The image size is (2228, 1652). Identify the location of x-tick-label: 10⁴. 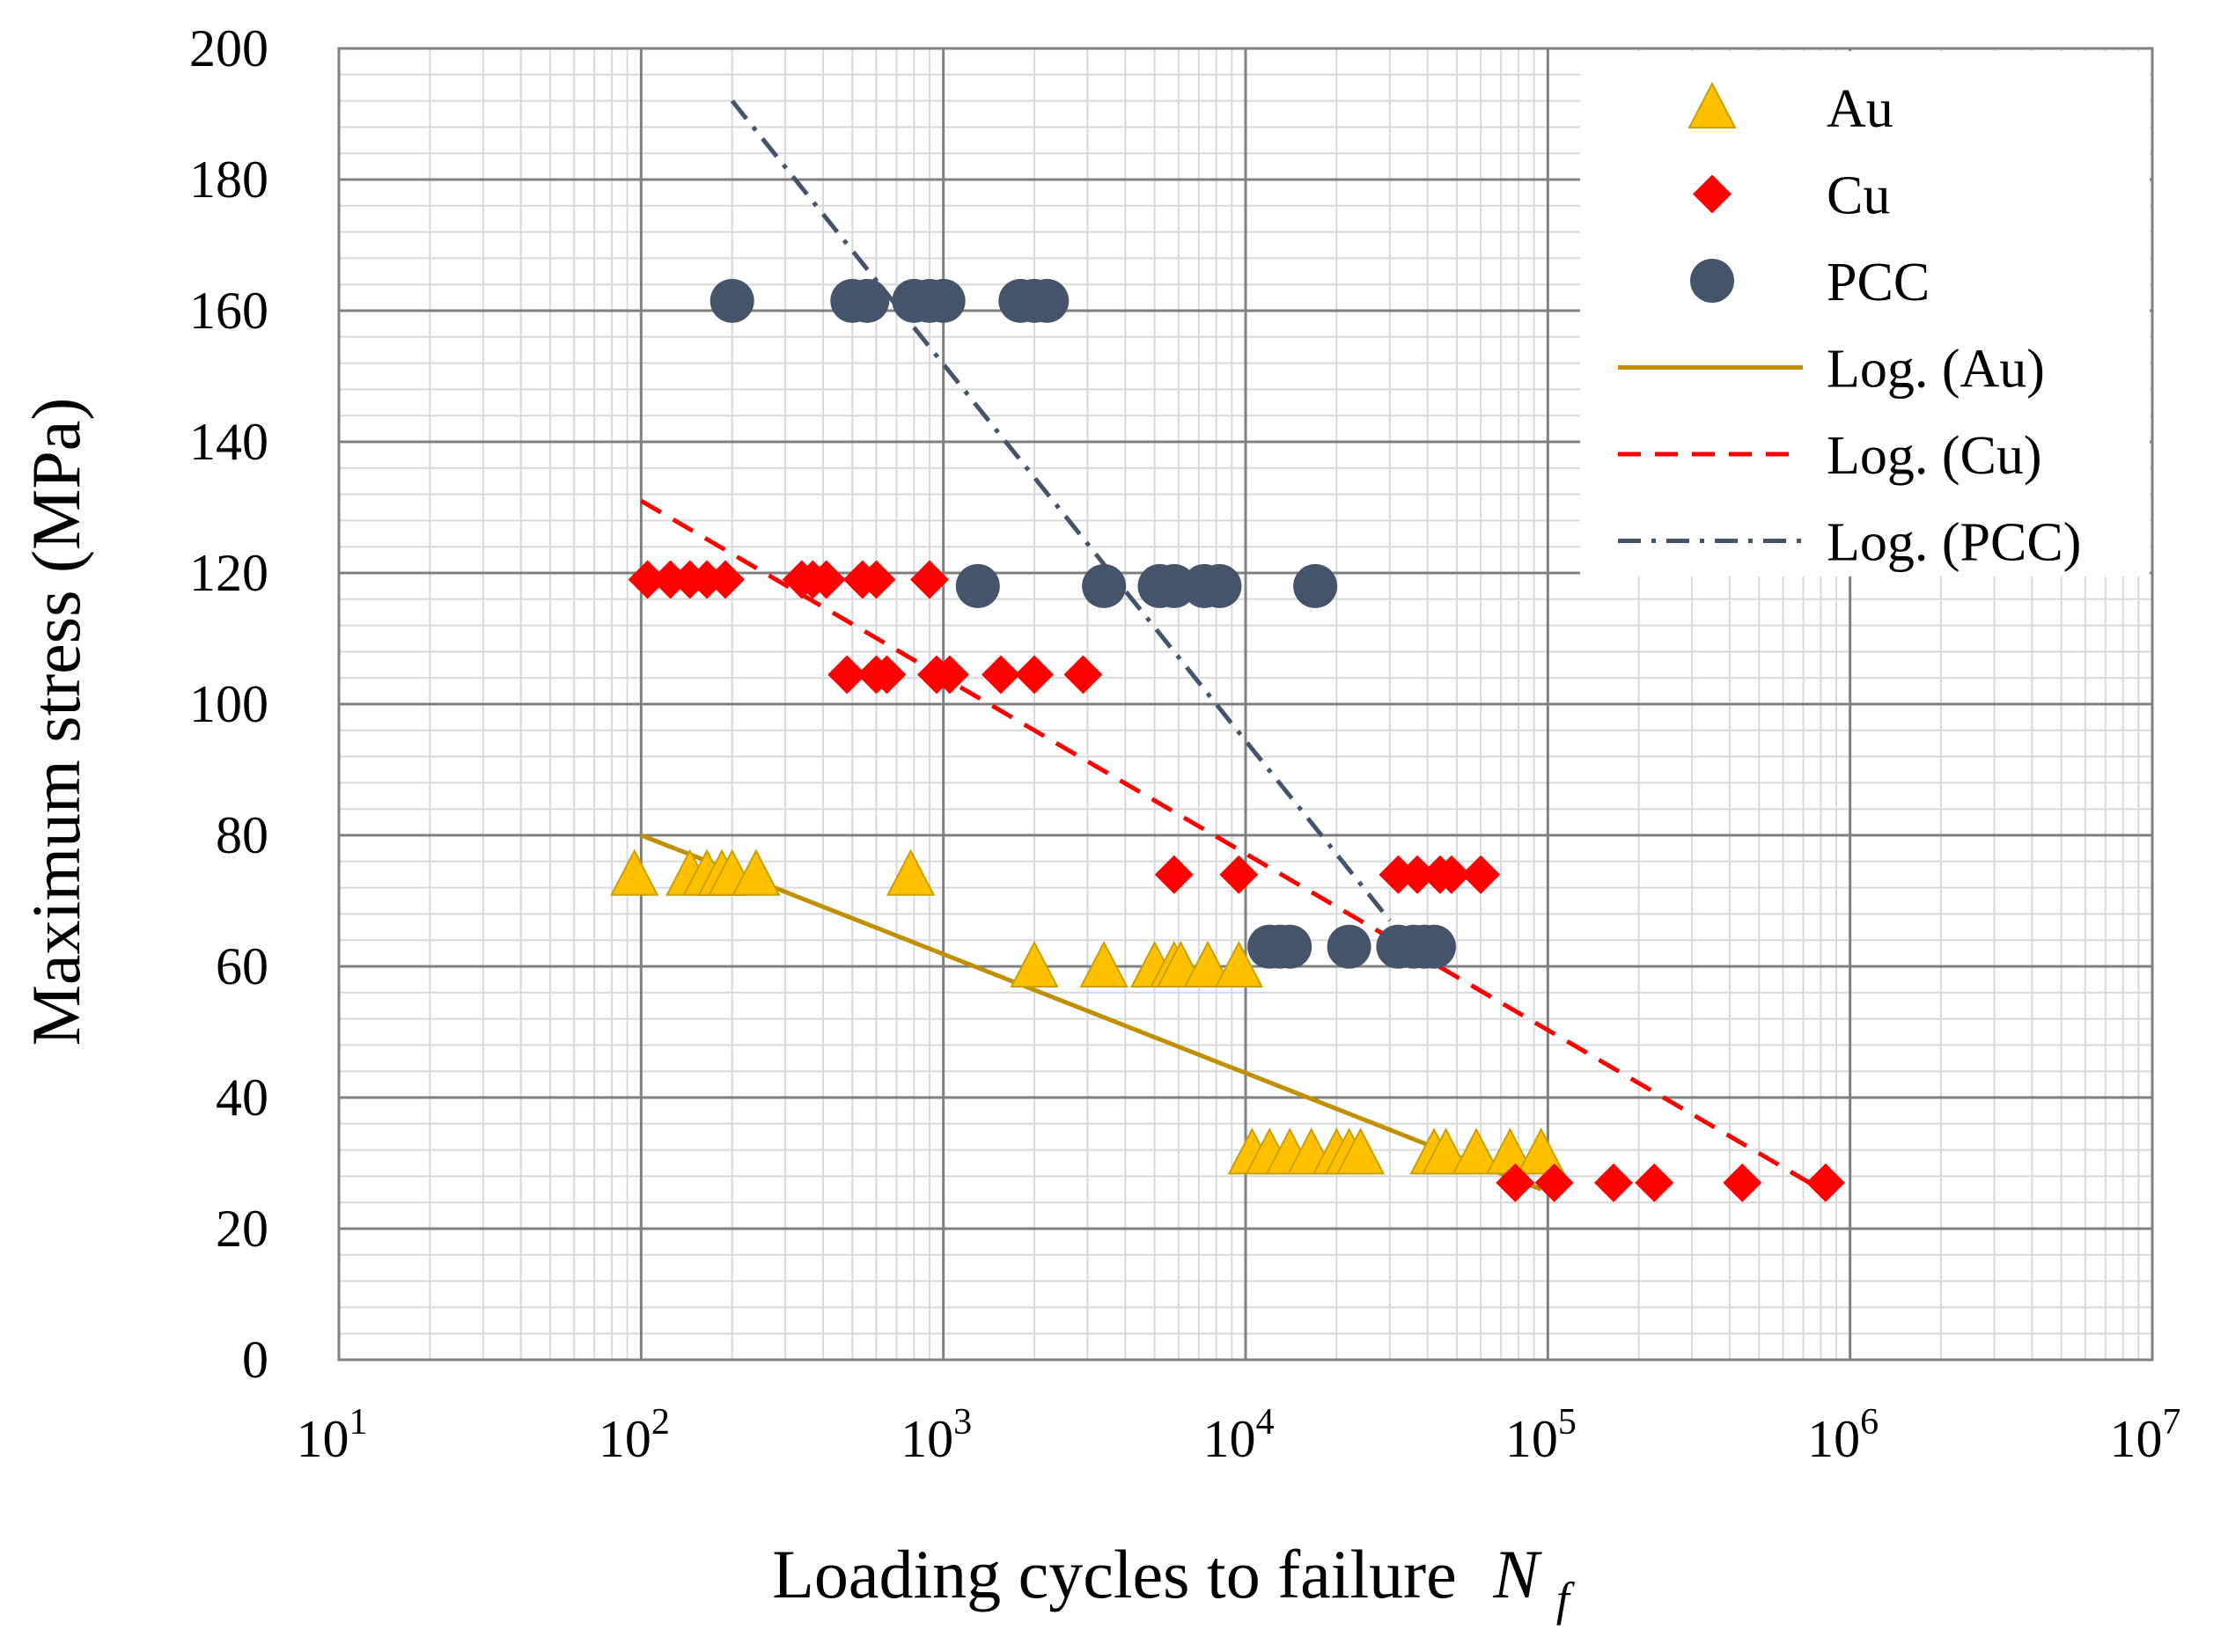
(1239, 1435).